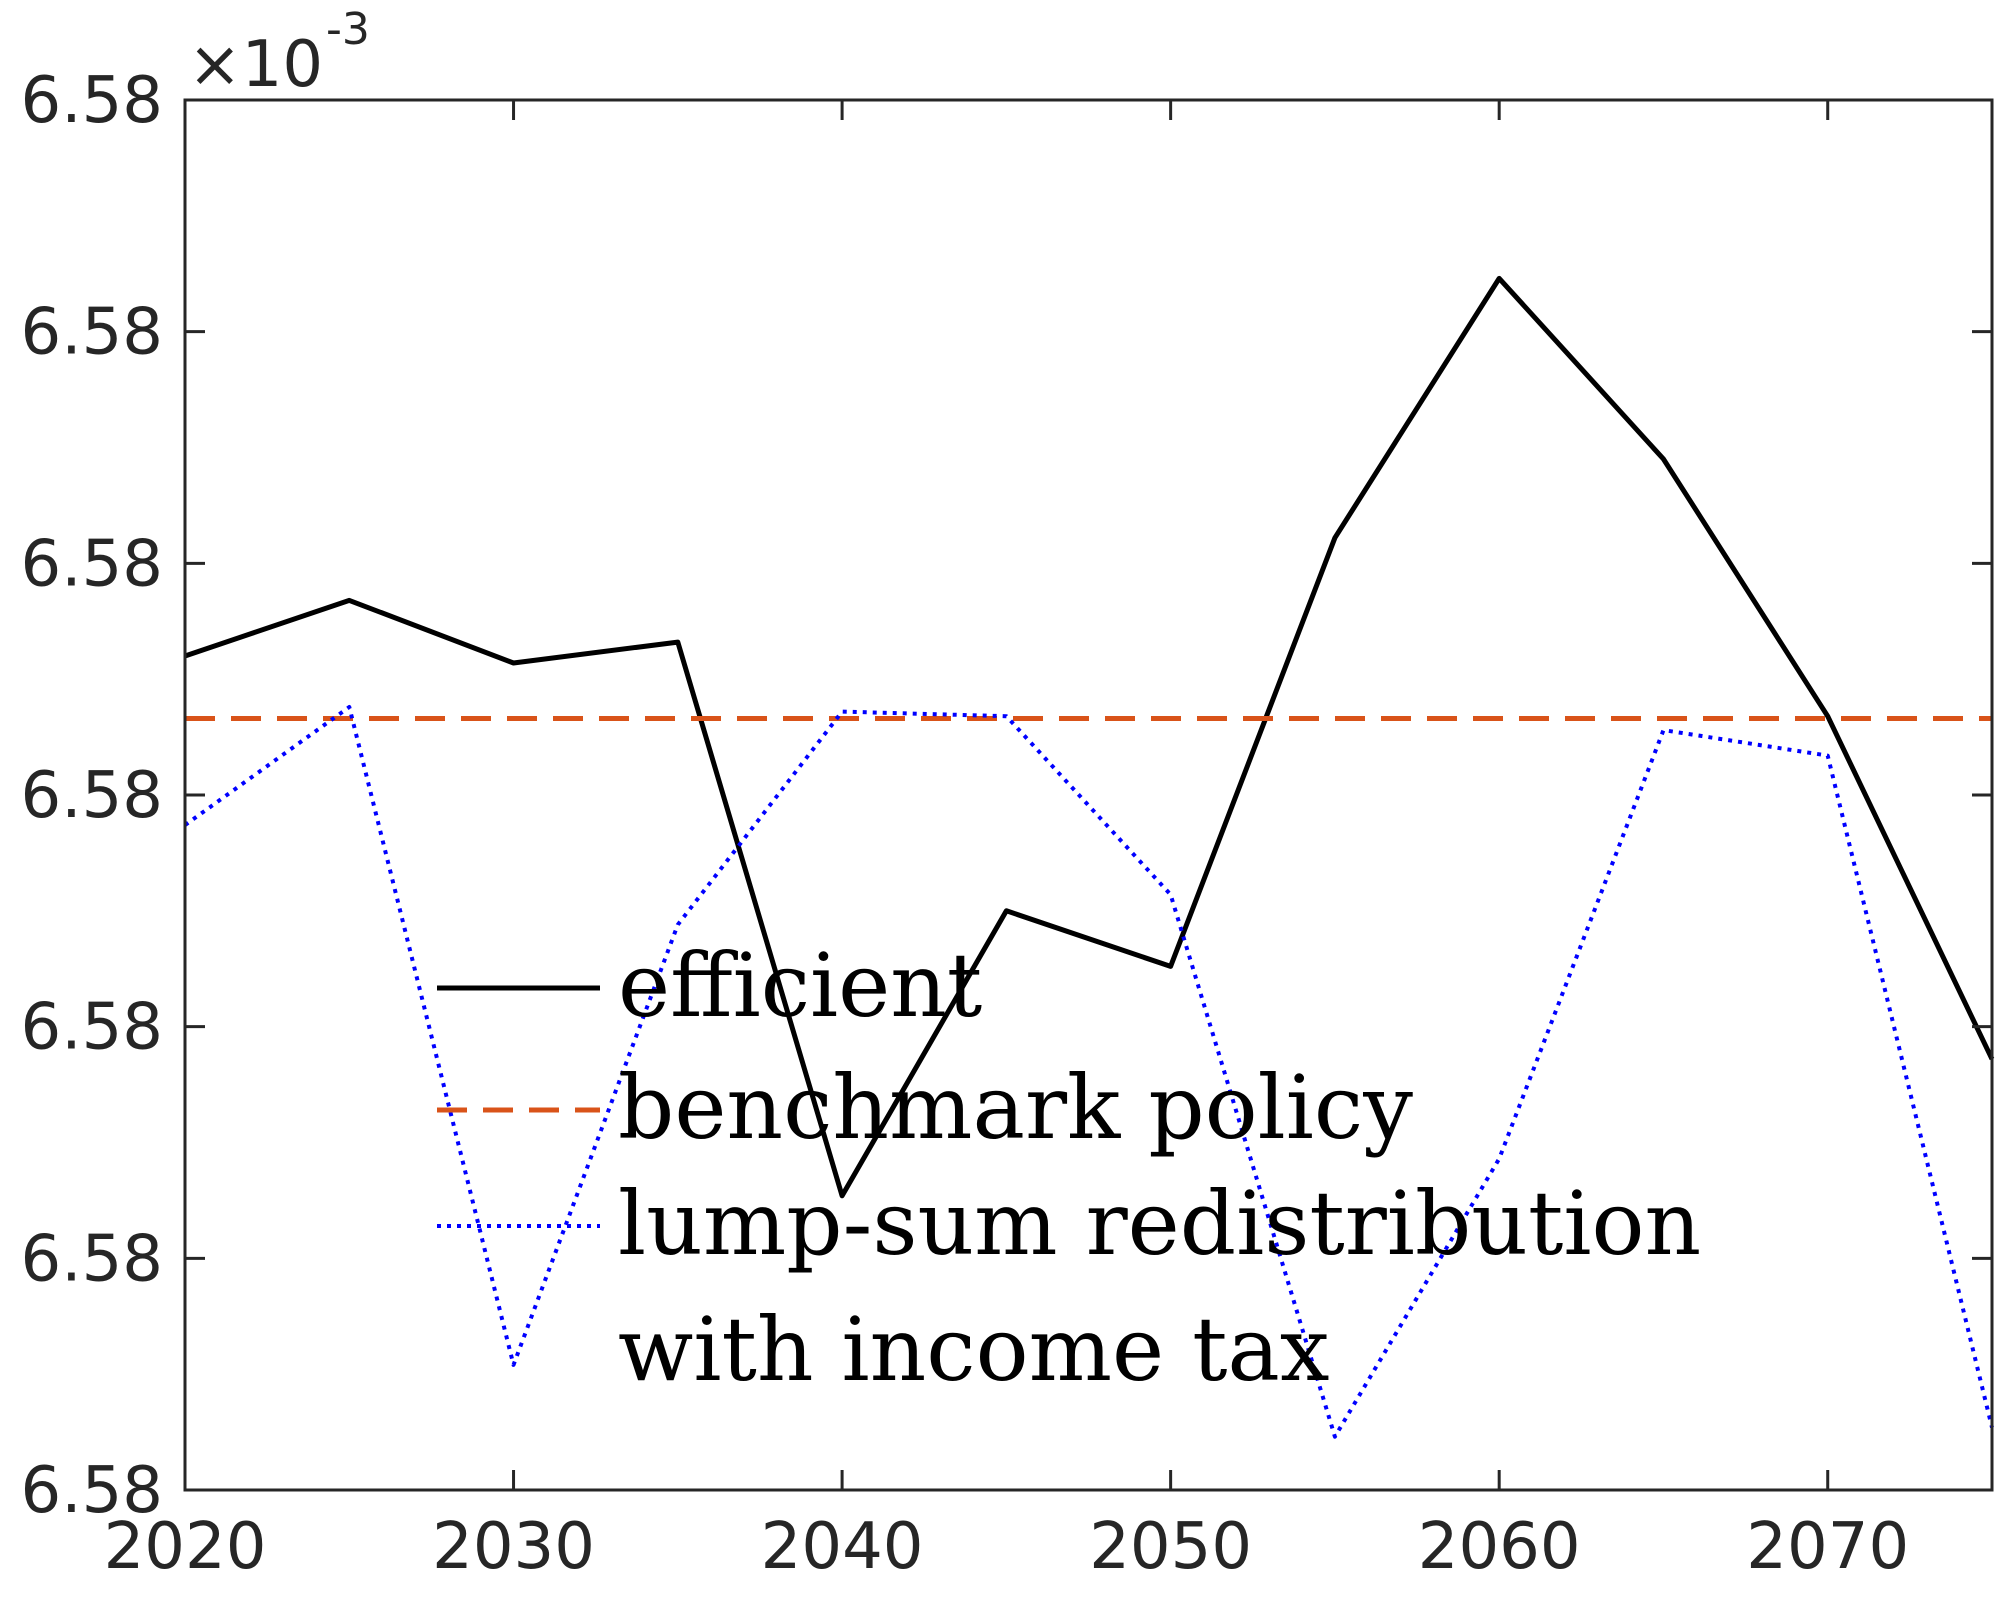 The height and width of the screenshot is (1622, 1997). What do you see at coordinates (800, 985) in the screenshot?
I see `legend-label-1: efficient` at bounding box center [800, 985].